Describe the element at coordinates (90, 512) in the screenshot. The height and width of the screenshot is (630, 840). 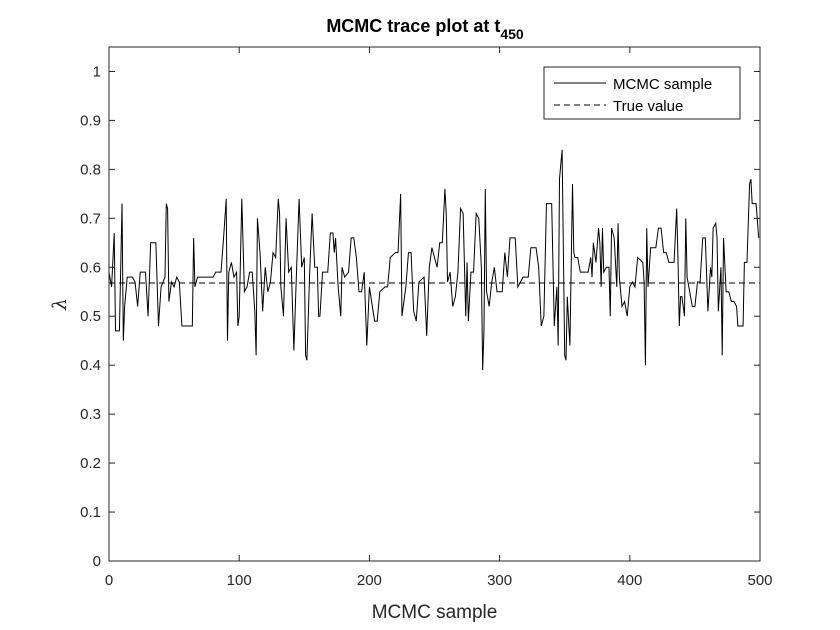
I see `y-tick-label: 0.1` at that location.